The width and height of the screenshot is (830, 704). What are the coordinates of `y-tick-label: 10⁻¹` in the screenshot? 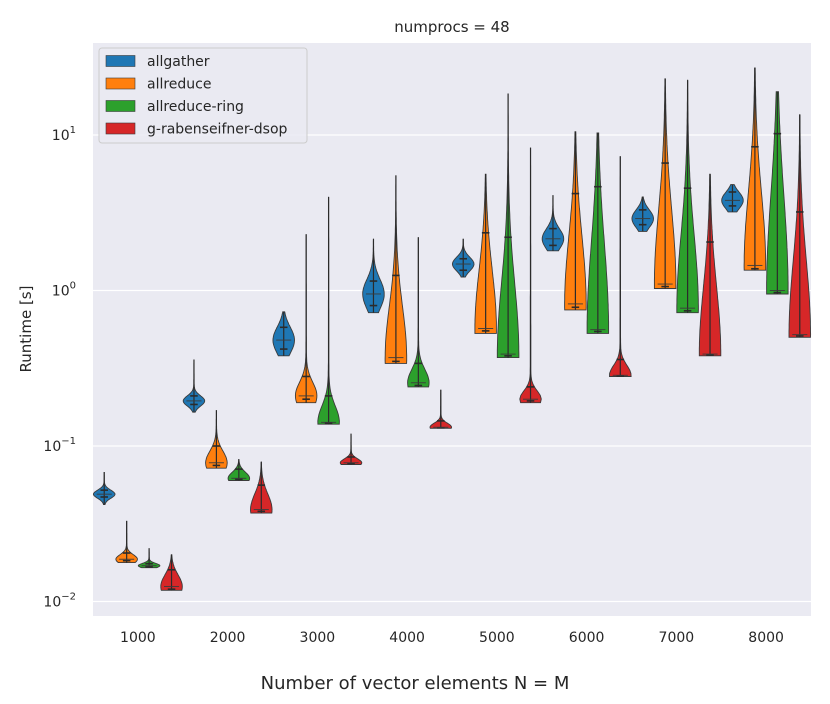 It's located at (59, 445).